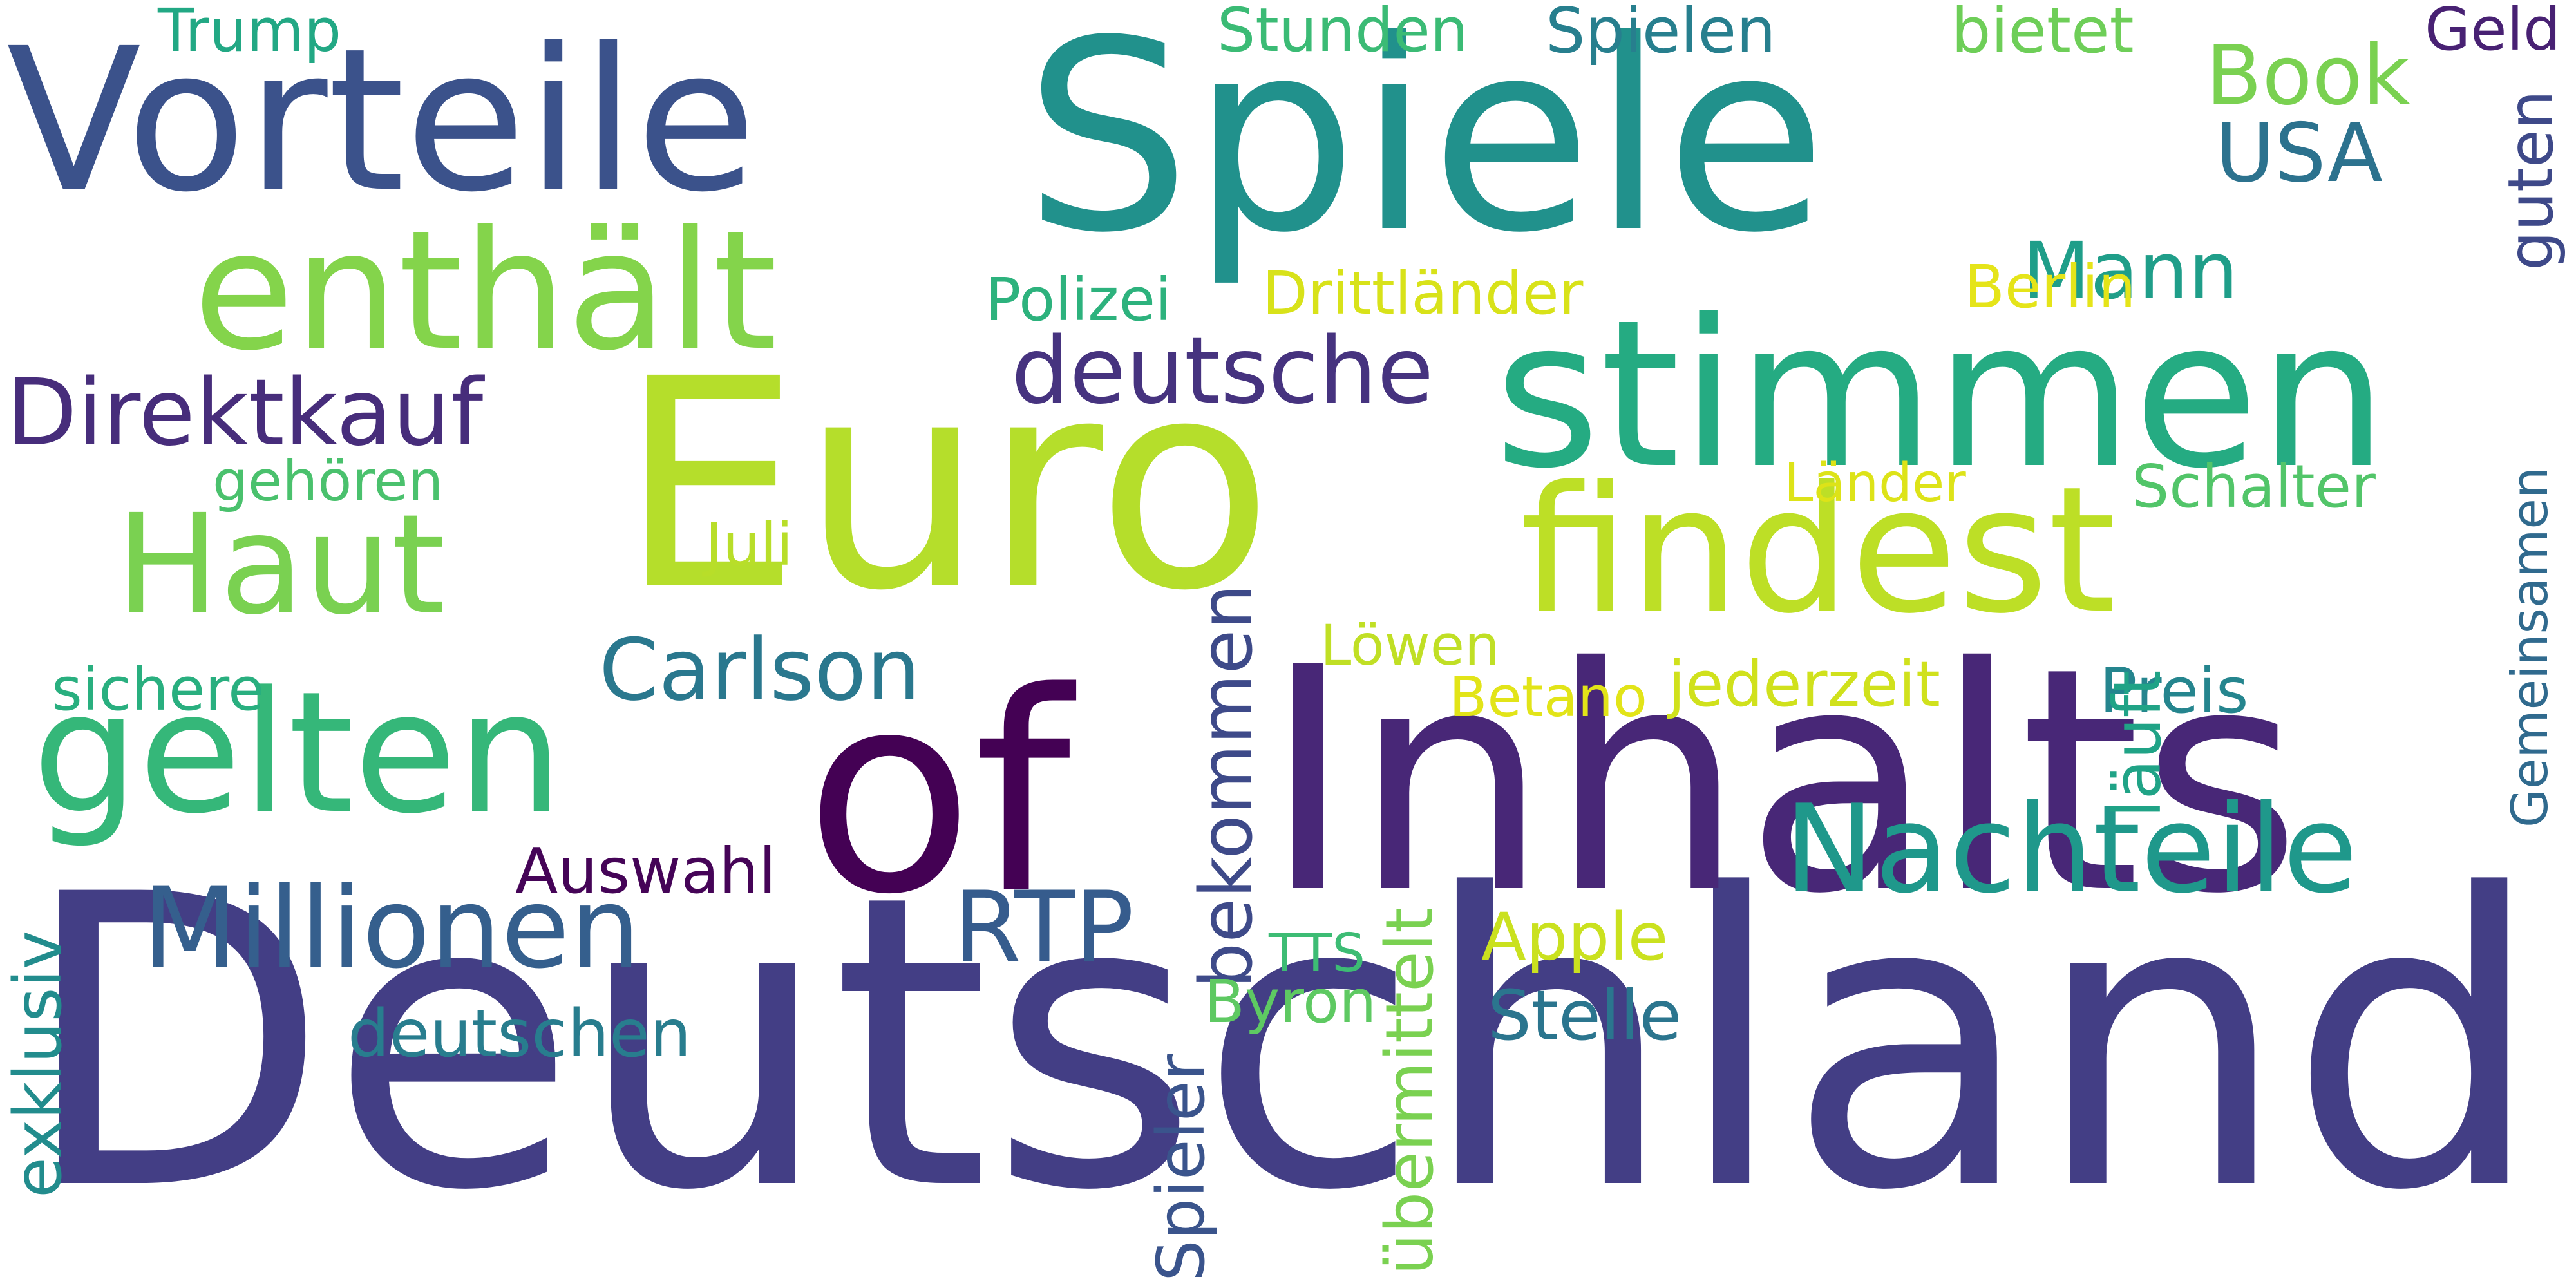  I want to click on word-byron: Byron, so click(1290, 1002).